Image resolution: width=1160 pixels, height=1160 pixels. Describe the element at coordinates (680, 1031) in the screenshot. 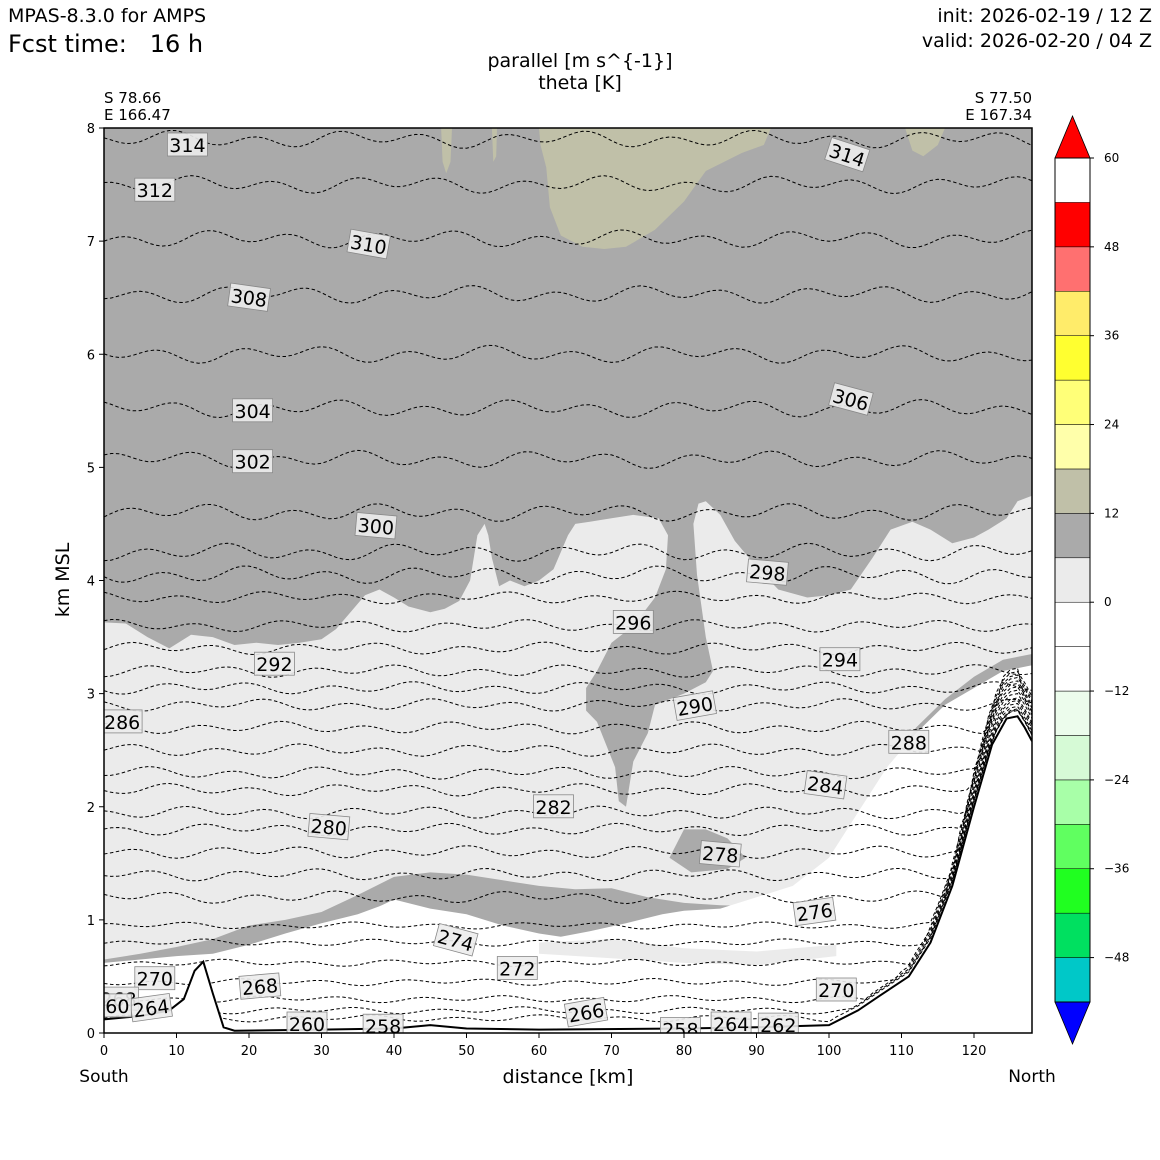

I see `contour-label-text: 258` at that location.